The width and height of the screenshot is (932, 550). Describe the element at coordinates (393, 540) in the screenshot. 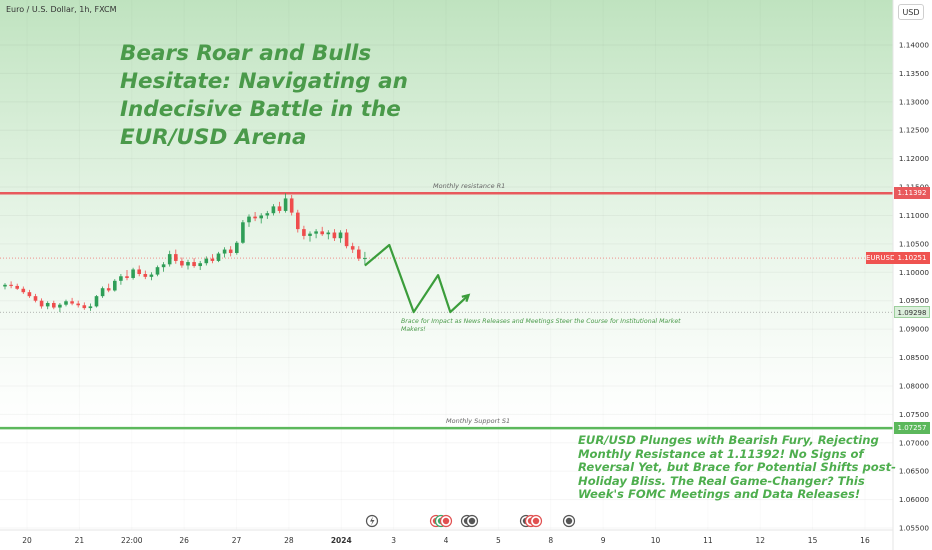

I see `time-tick-label: 3` at that location.